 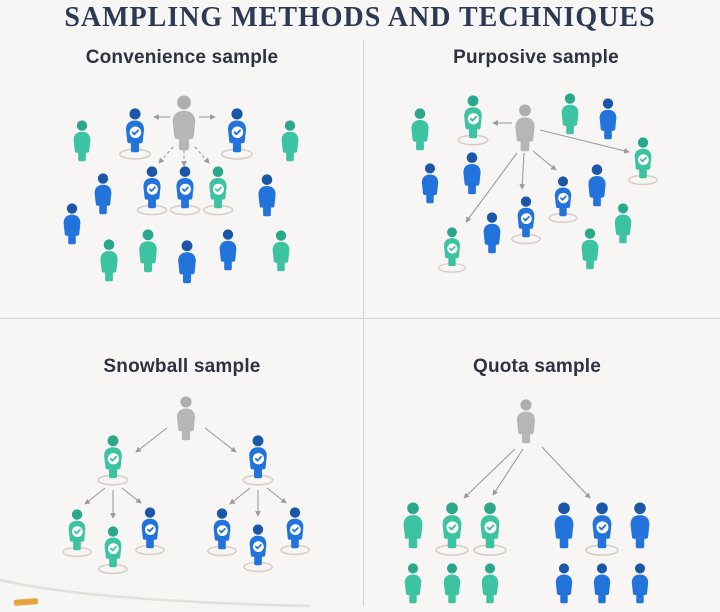 What do you see at coordinates (155, 593) in the screenshot?
I see `page-curl-artifact` at bounding box center [155, 593].